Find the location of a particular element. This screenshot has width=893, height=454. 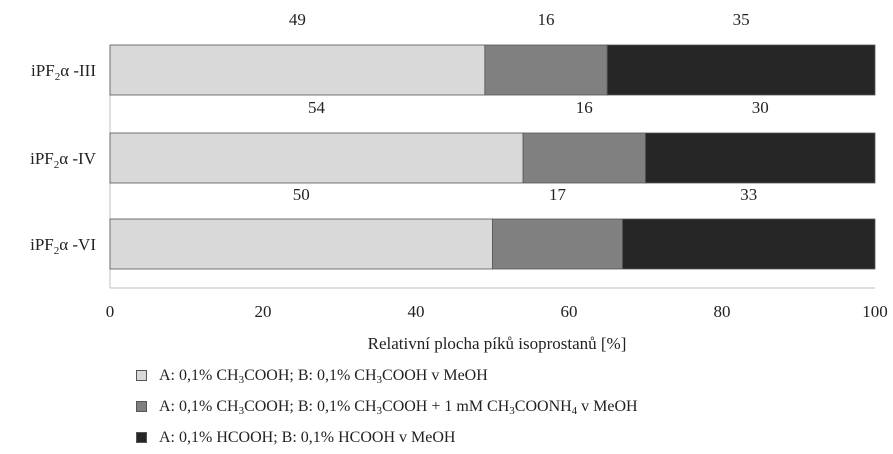

x-tick-label: 80 is located at coordinates (722, 311).